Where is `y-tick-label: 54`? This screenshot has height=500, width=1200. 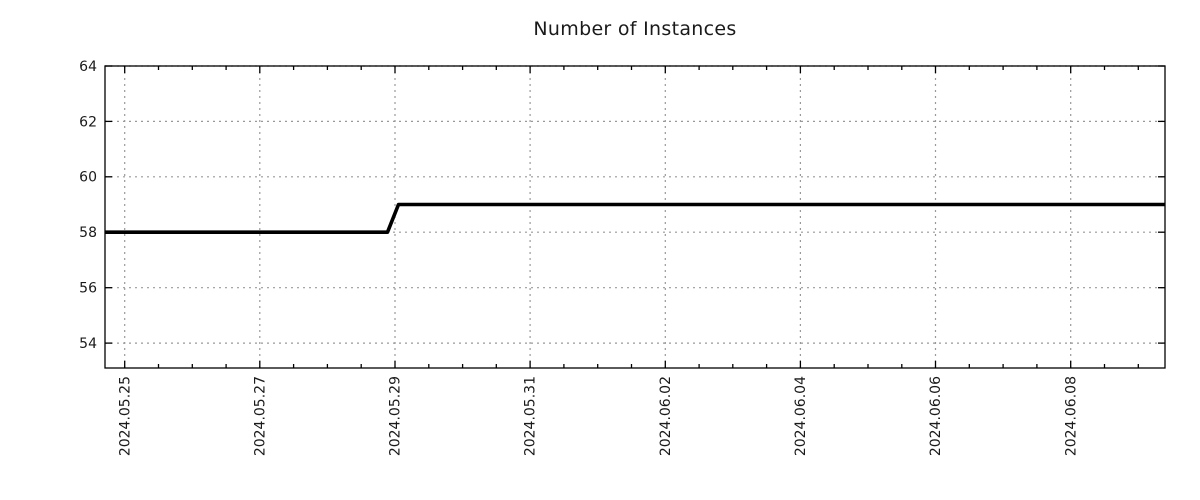 y-tick-label: 54 is located at coordinates (88, 344).